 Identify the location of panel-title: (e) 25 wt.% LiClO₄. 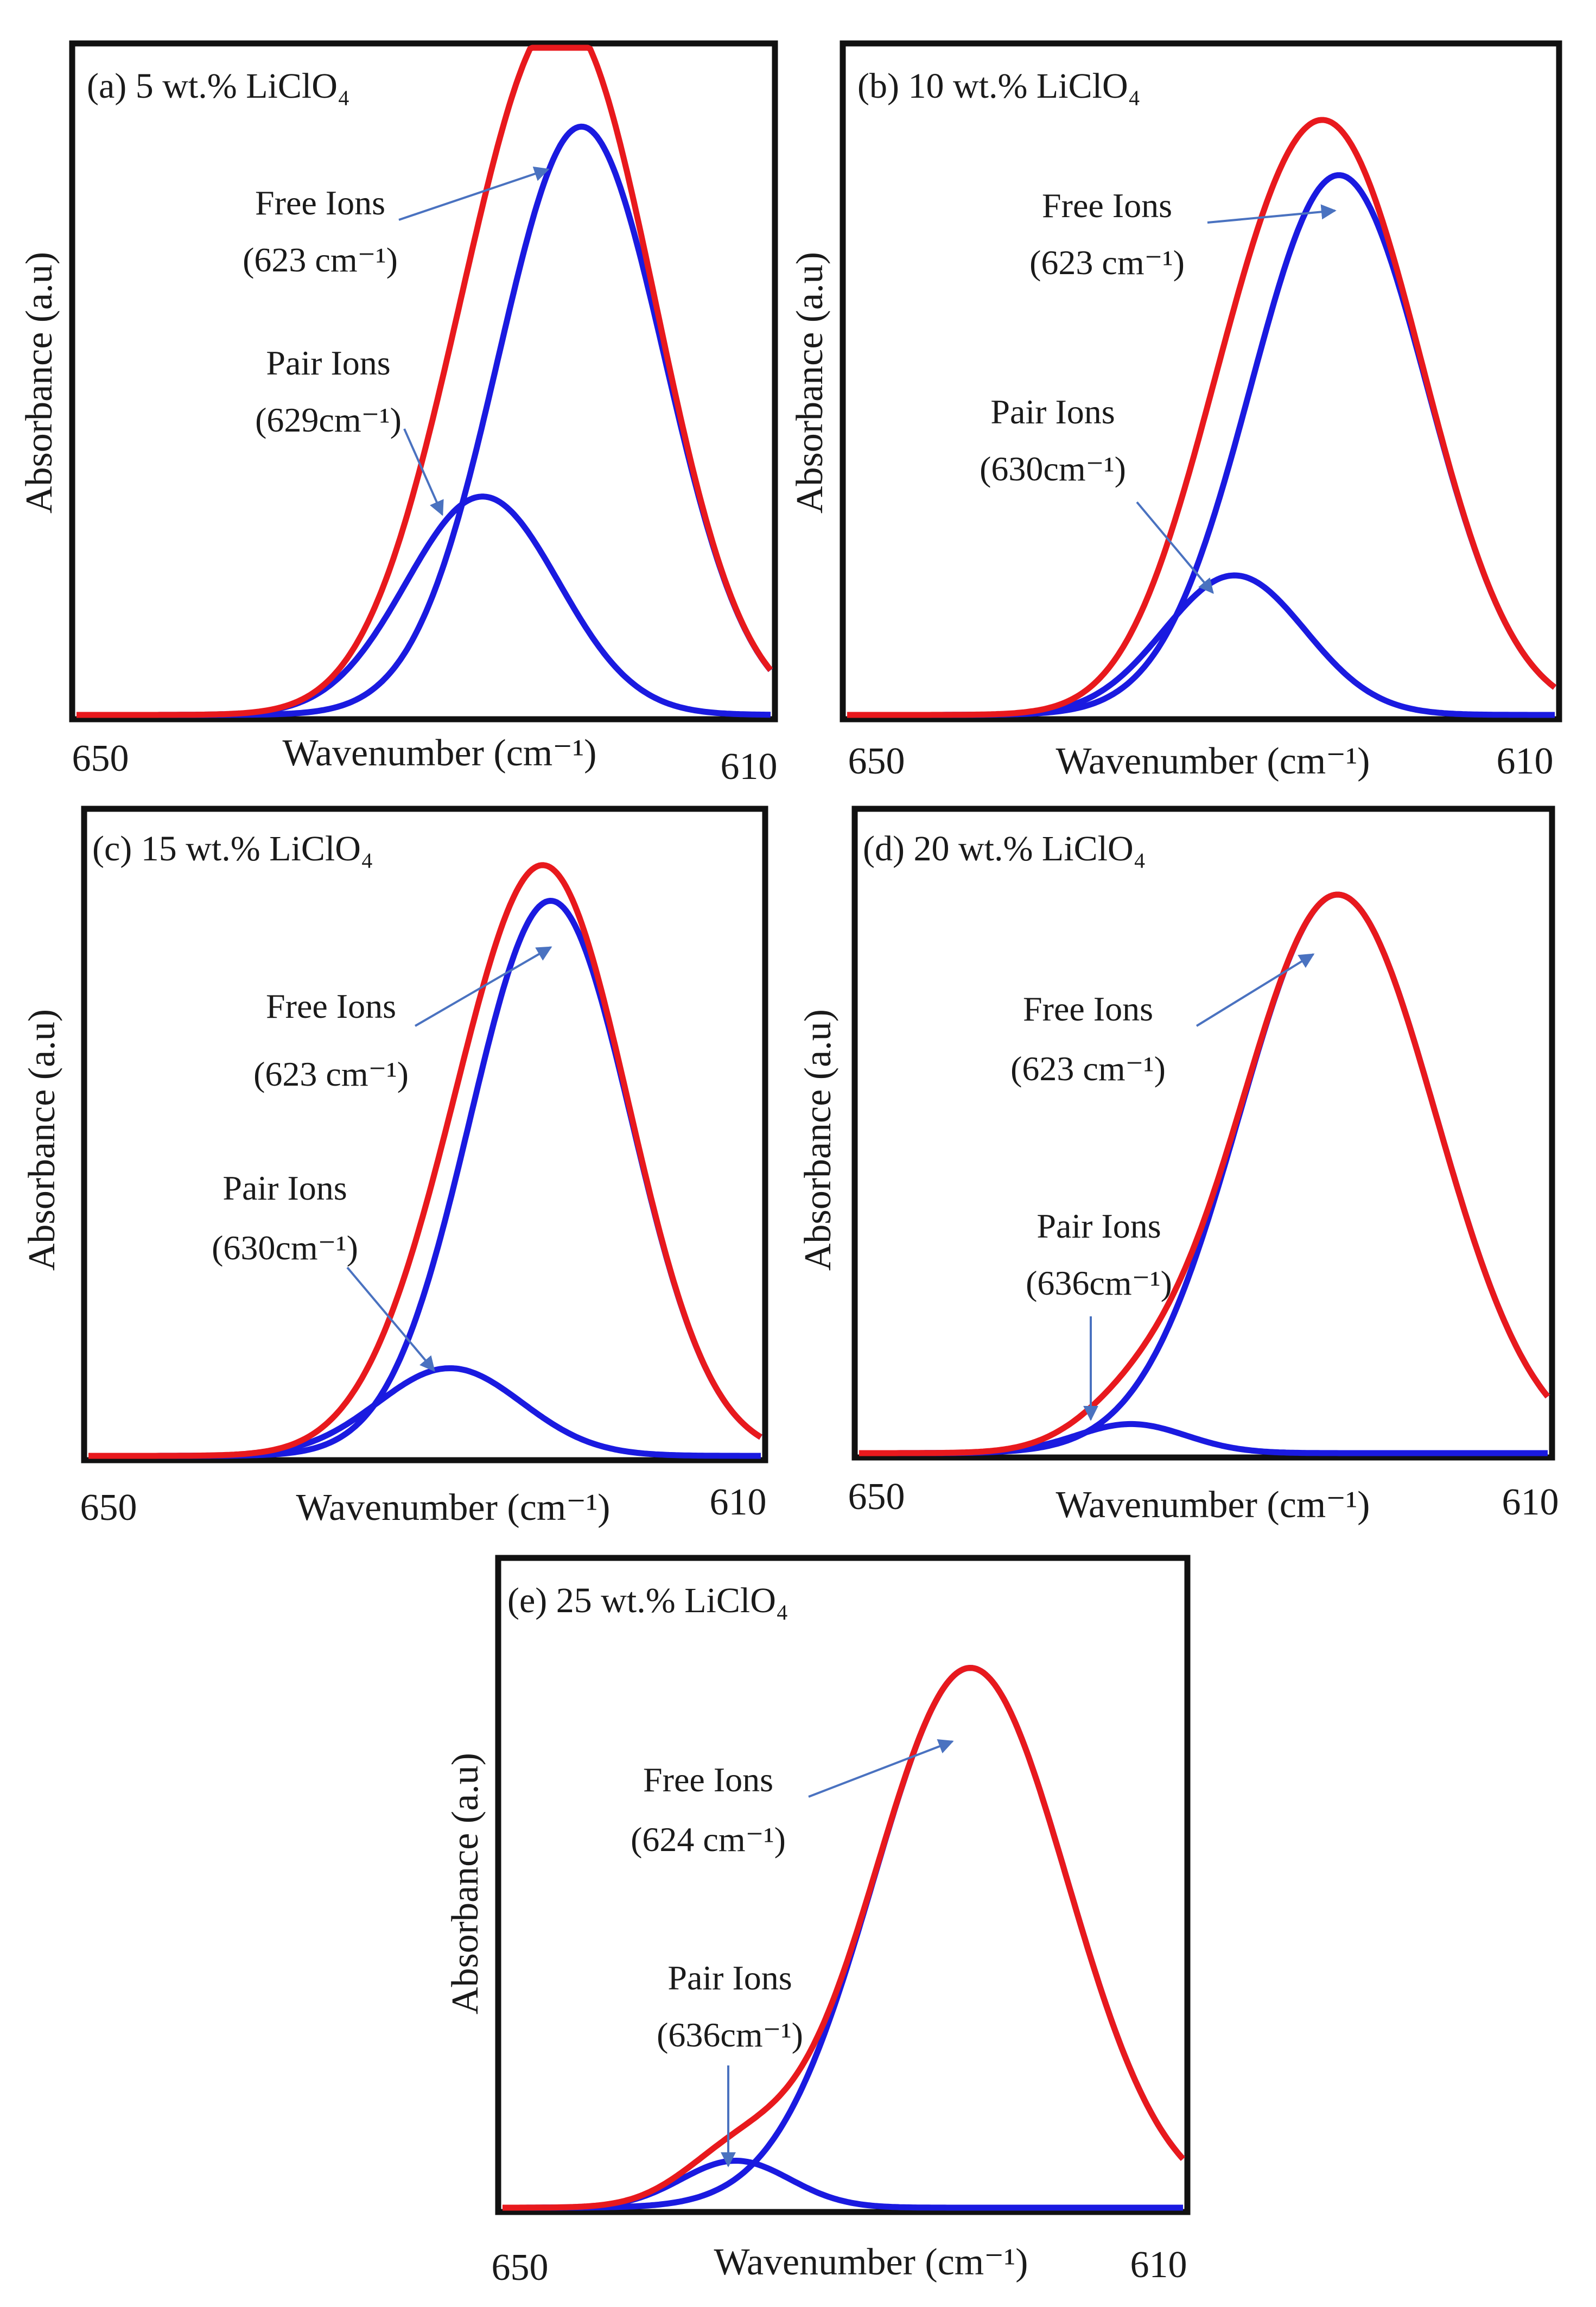
(648, 1600).